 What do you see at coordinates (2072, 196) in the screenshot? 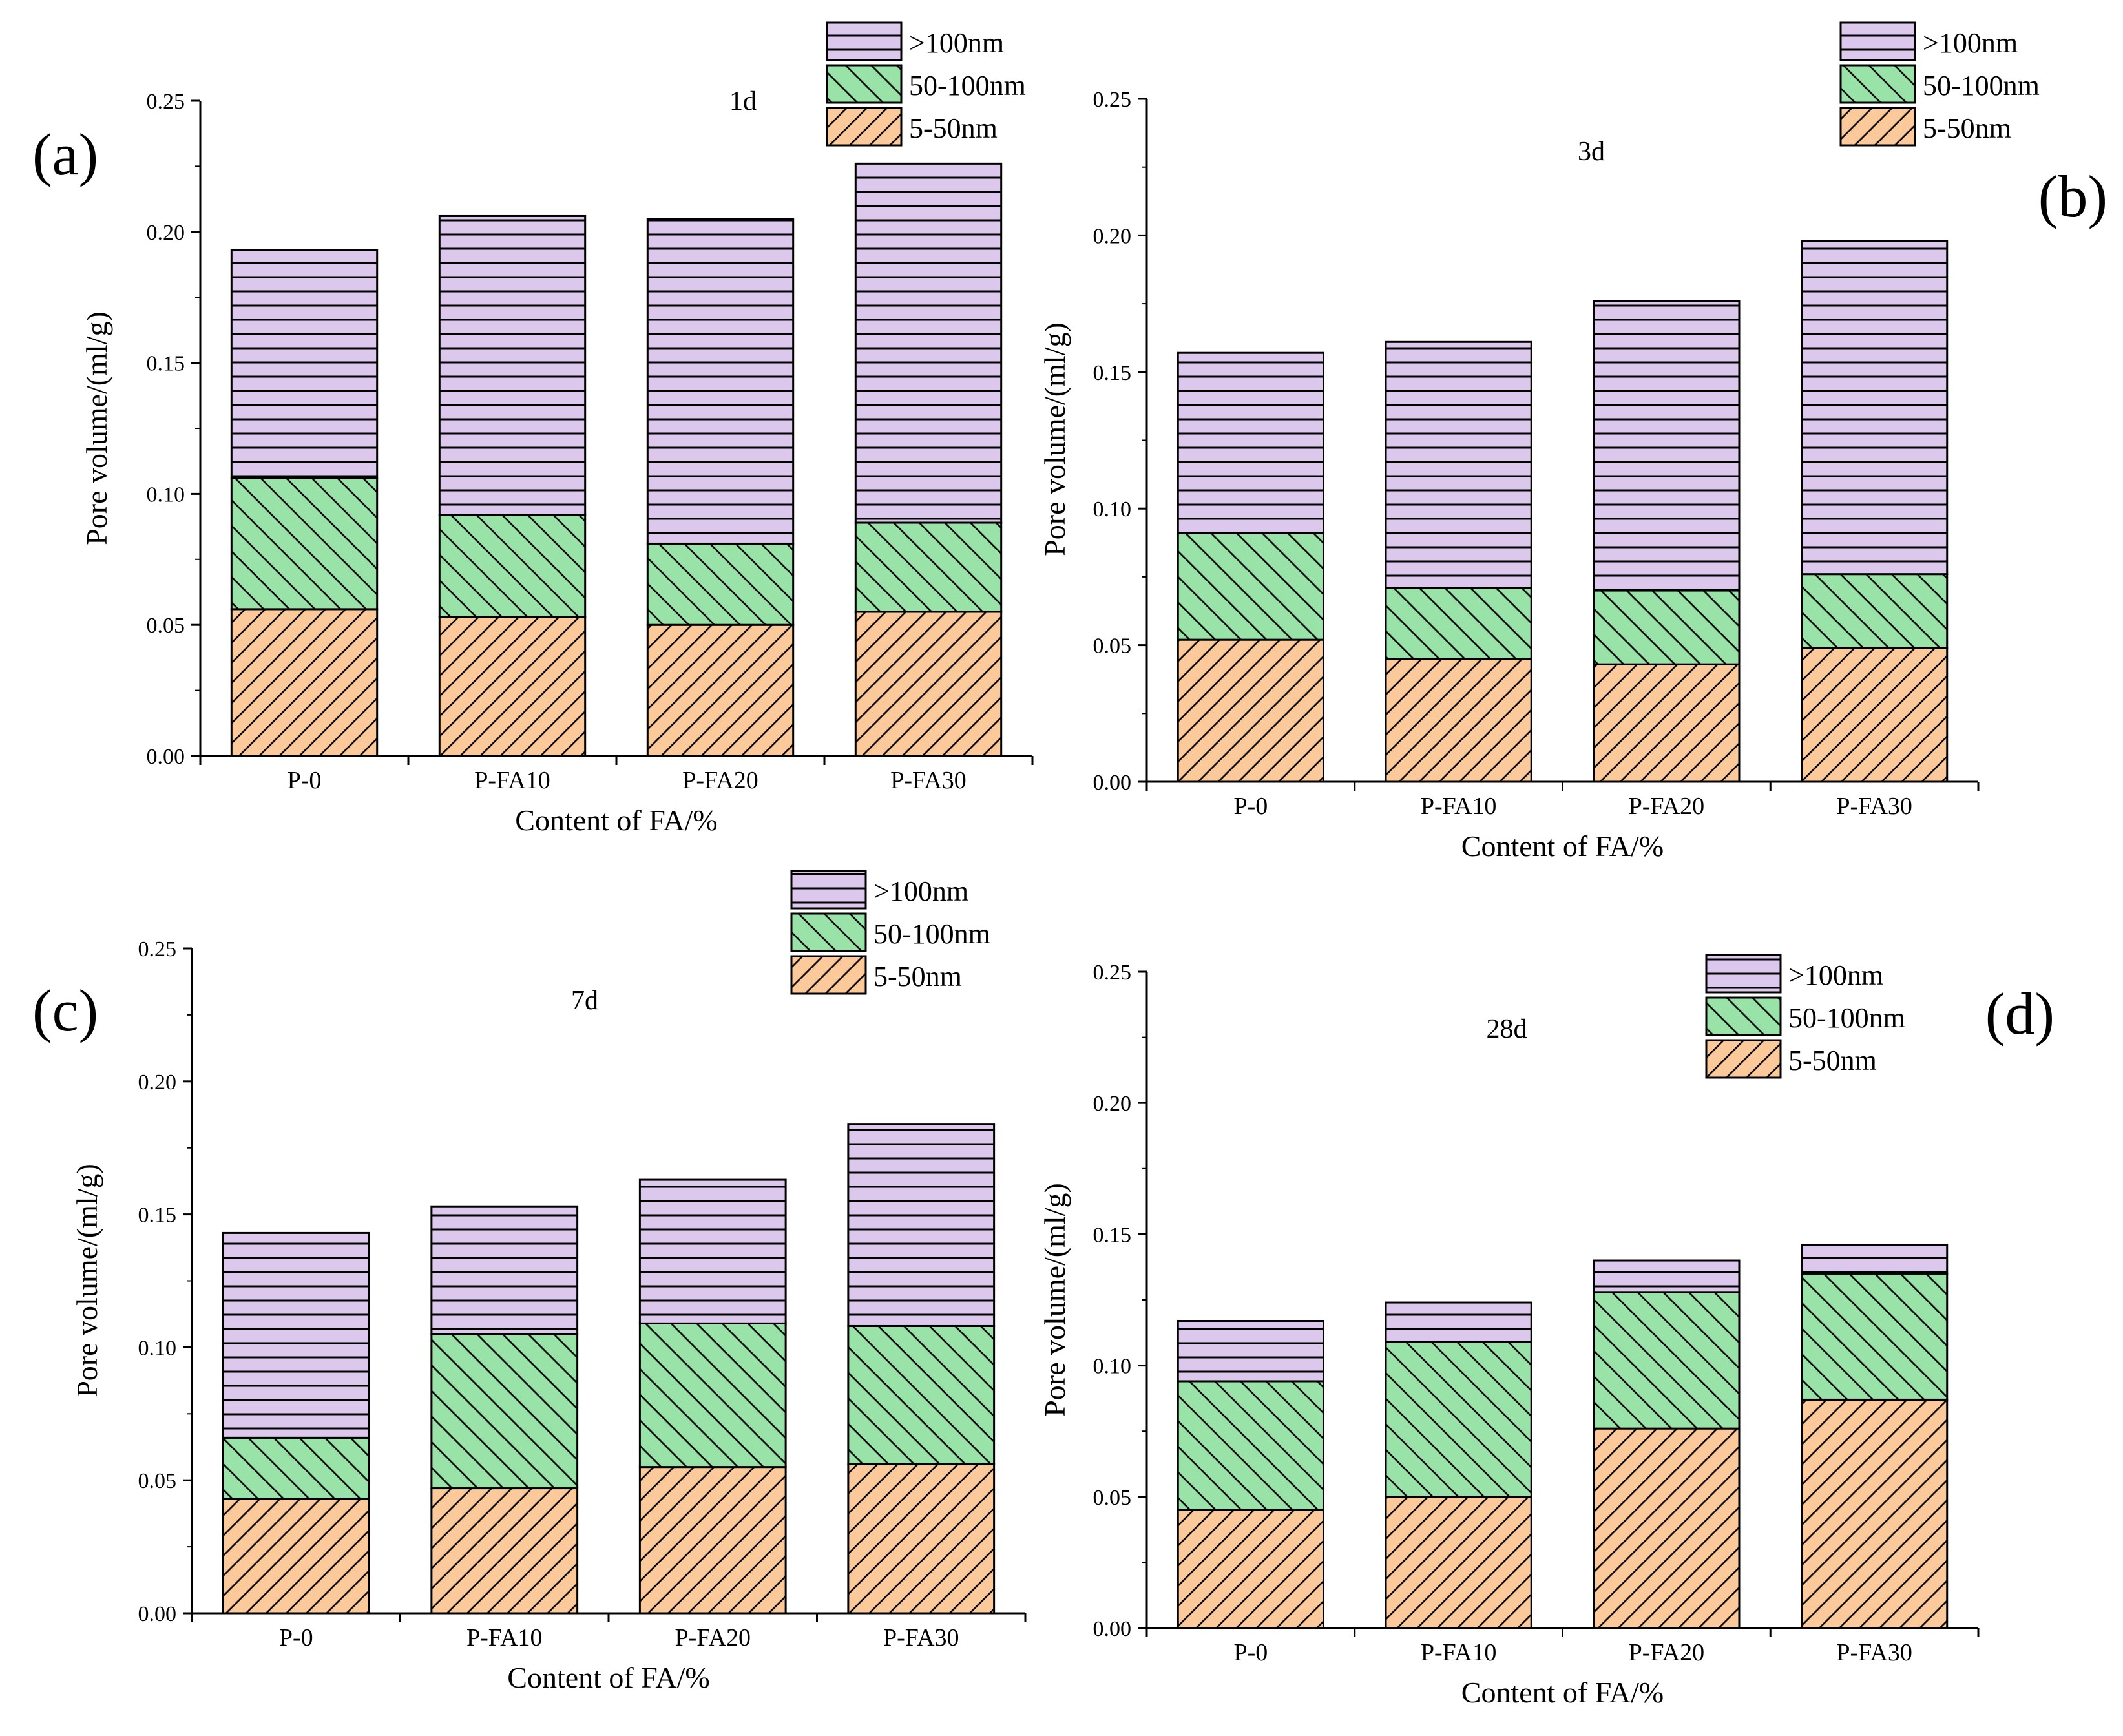
I see `panel-letter: (b)` at bounding box center [2072, 196].